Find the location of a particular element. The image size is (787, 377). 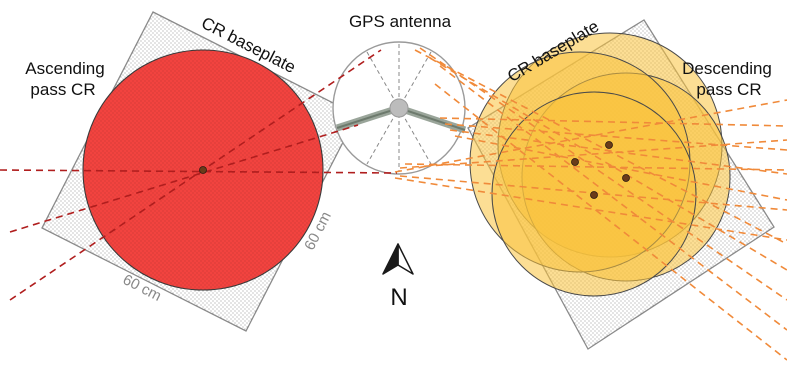

cr-centers is located at coordinates (414, 170).